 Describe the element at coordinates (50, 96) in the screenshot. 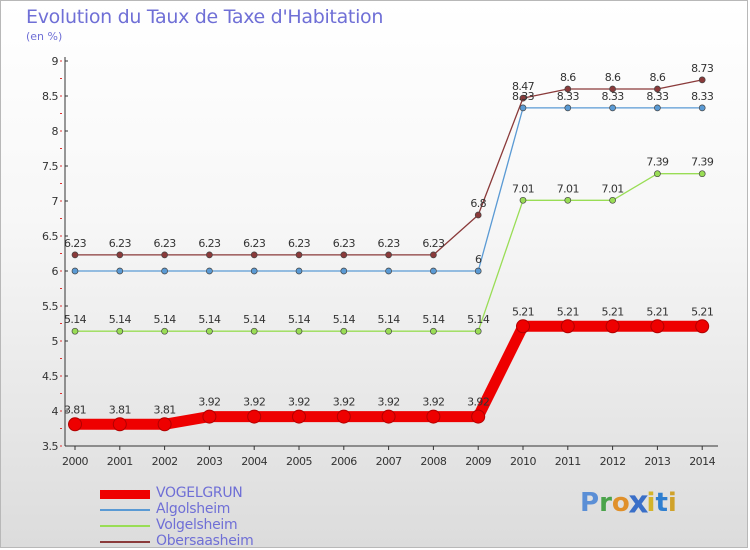

I see `y-tick-label: 8.5` at that location.